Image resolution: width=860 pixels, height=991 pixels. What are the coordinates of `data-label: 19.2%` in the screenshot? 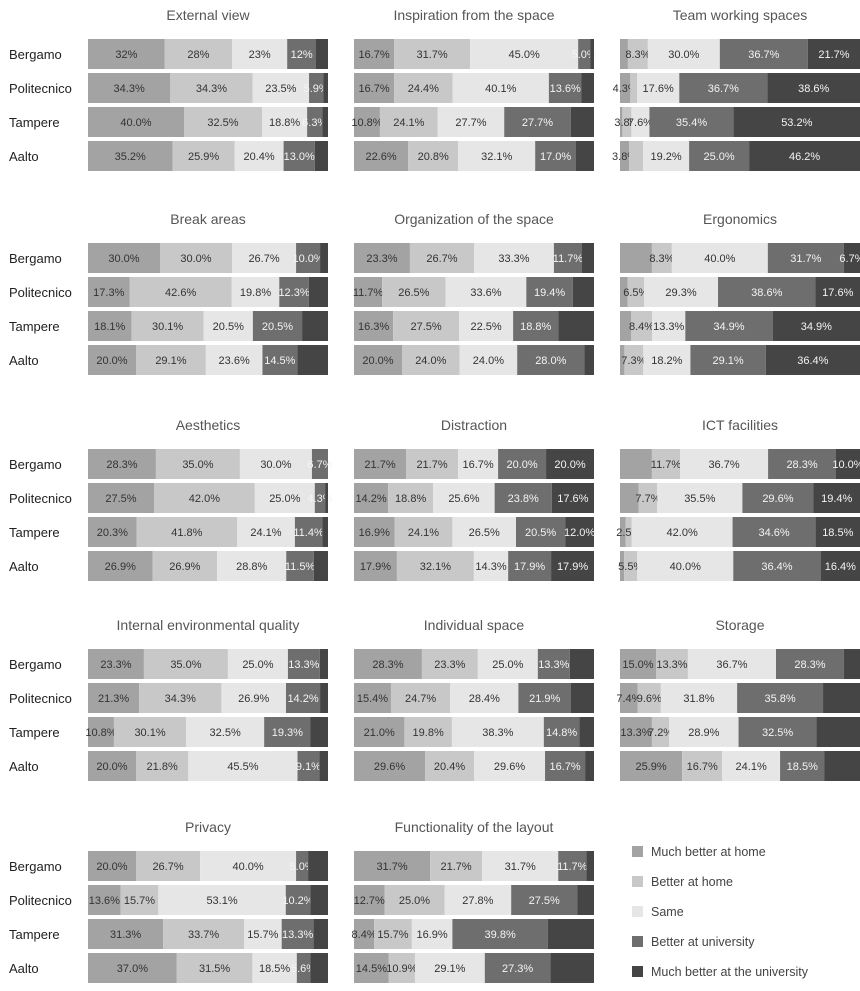 It's located at (665, 157).